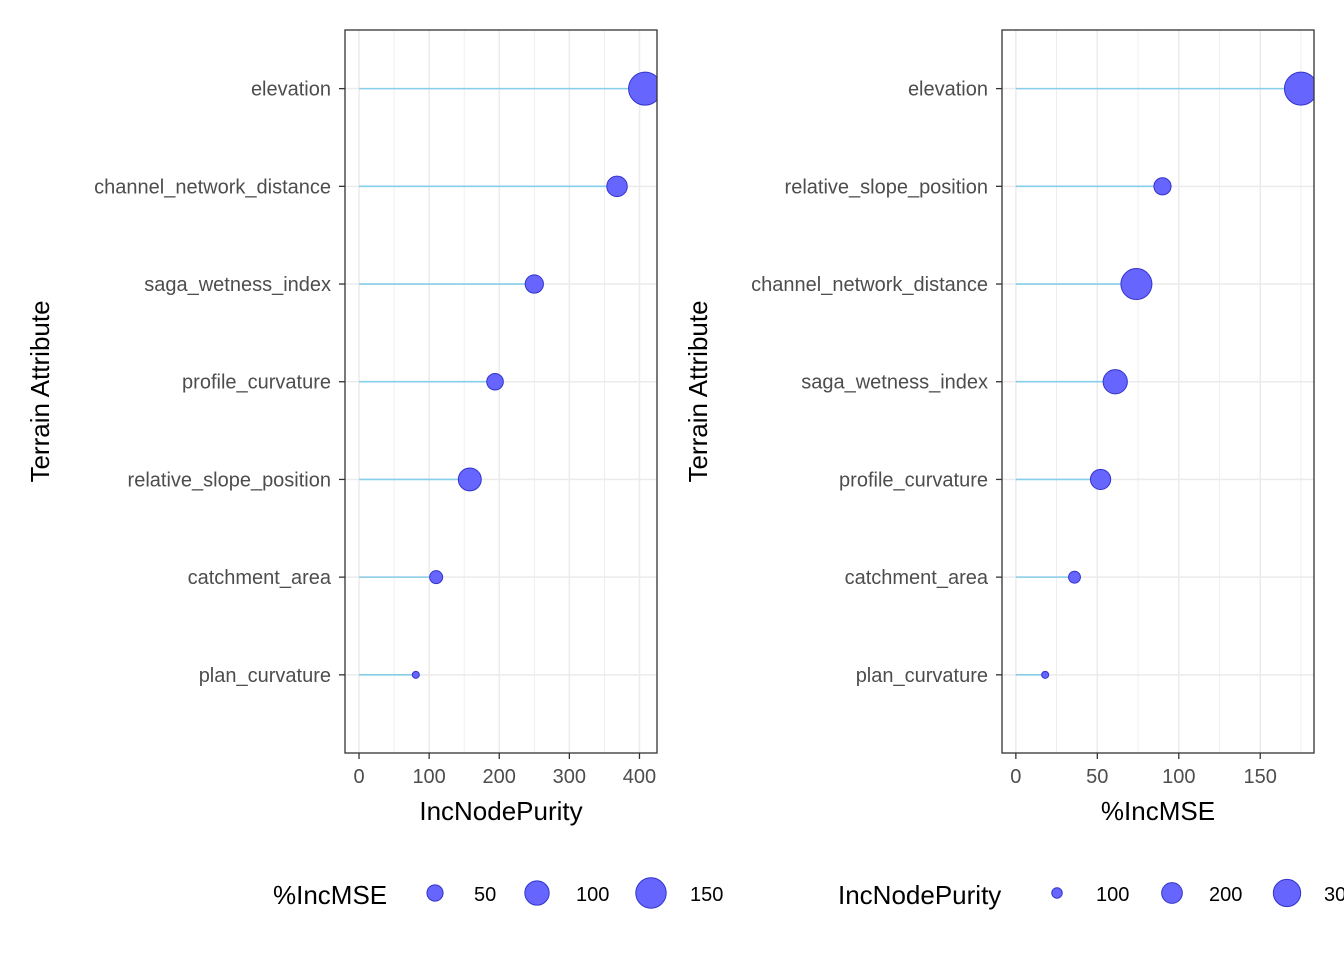 This screenshot has height=960, width=1344. What do you see at coordinates (1158, 811) in the screenshot?
I see `x-axis-title: %IncMSE` at bounding box center [1158, 811].